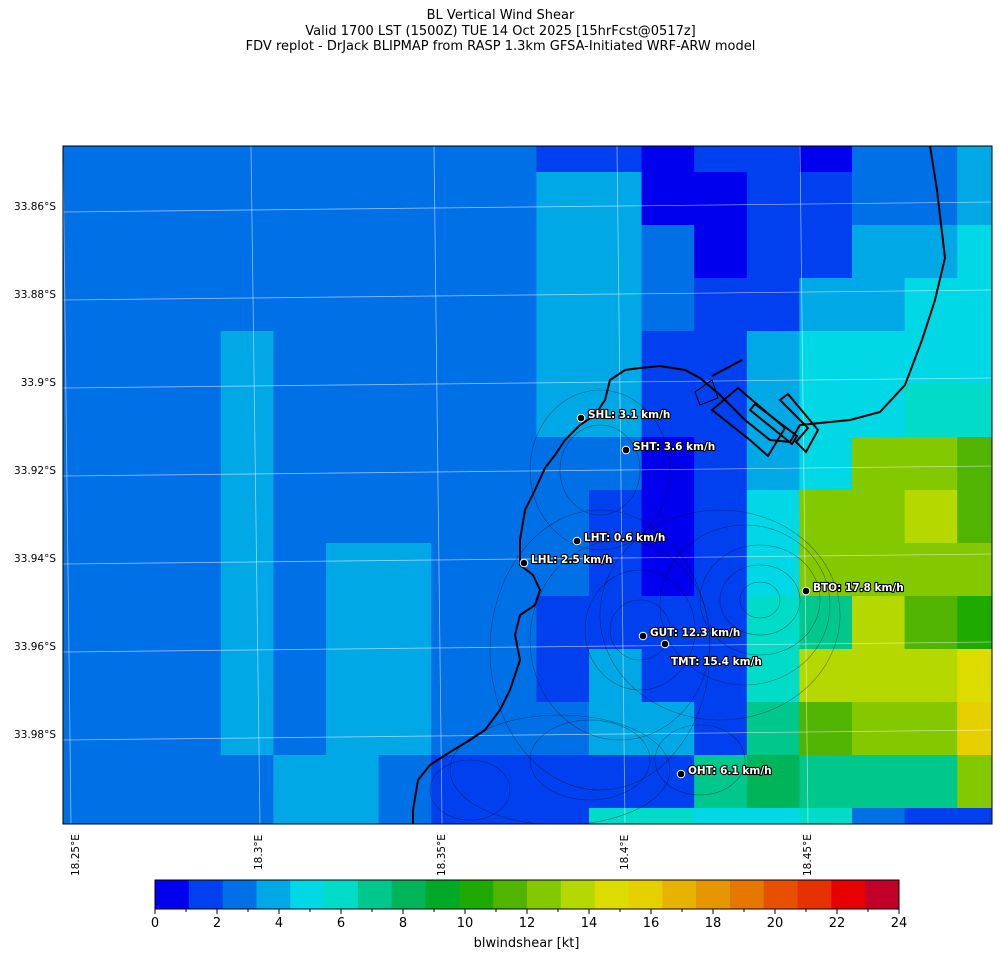  I want to click on colorbar-tick-label: 10, so click(465, 923).